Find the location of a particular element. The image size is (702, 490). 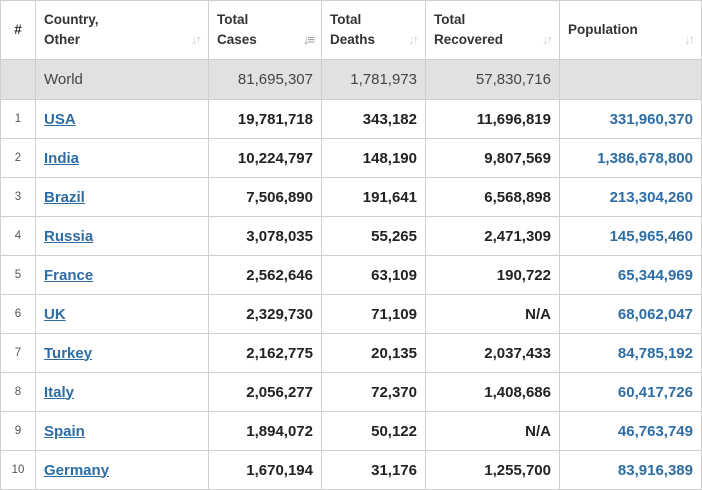

table-row: 9 Spain 1,894,072 50,122 N/A 46,763,749 is located at coordinates (351, 431).